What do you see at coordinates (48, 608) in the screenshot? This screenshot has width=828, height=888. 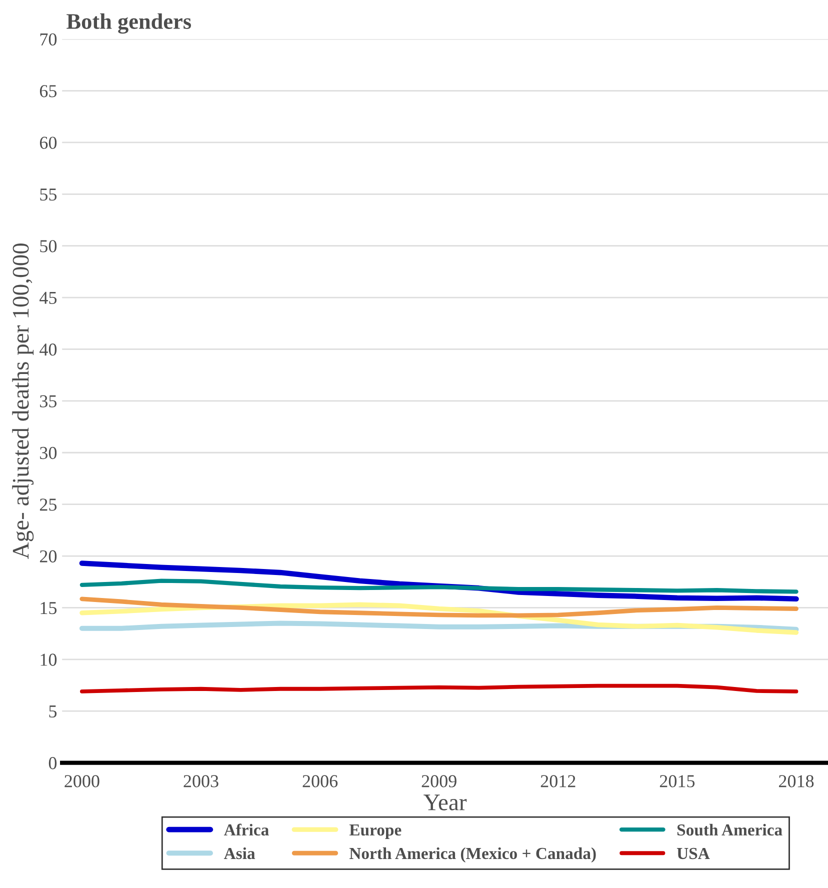 I see `y-tick-label: 15` at bounding box center [48, 608].